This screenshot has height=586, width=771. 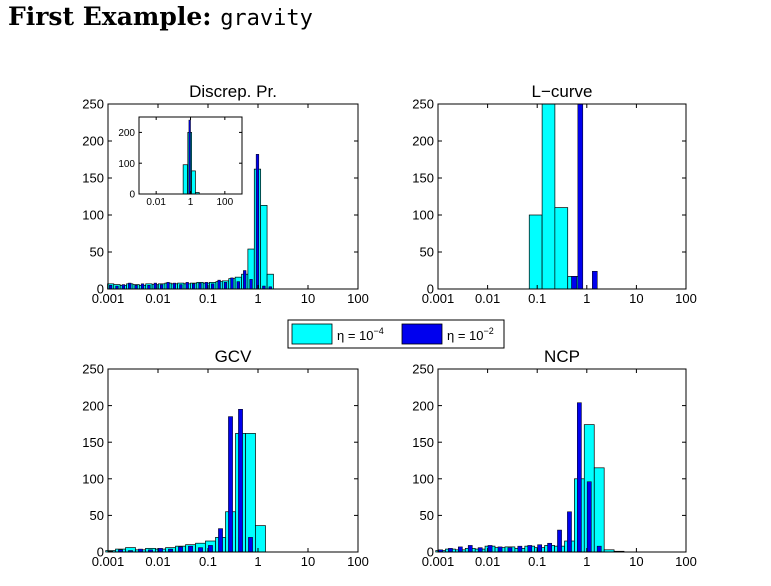 I want to click on chart-discrep-inset: 0.01 1 100 0 100 200, so click(x=180, y=162).